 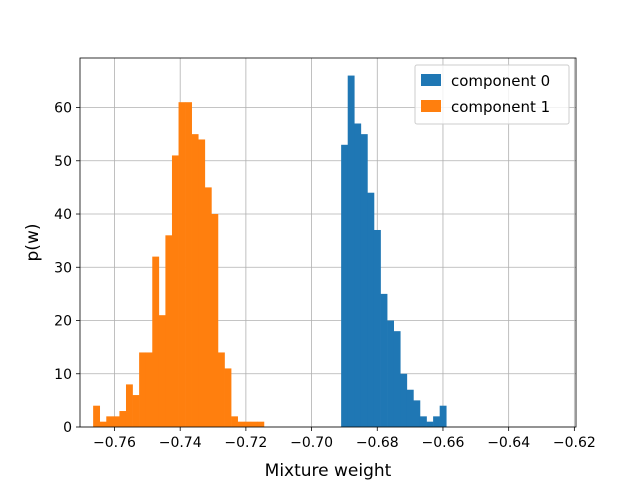 I want to click on legend-label-component-0: component 0, so click(x=500, y=81).